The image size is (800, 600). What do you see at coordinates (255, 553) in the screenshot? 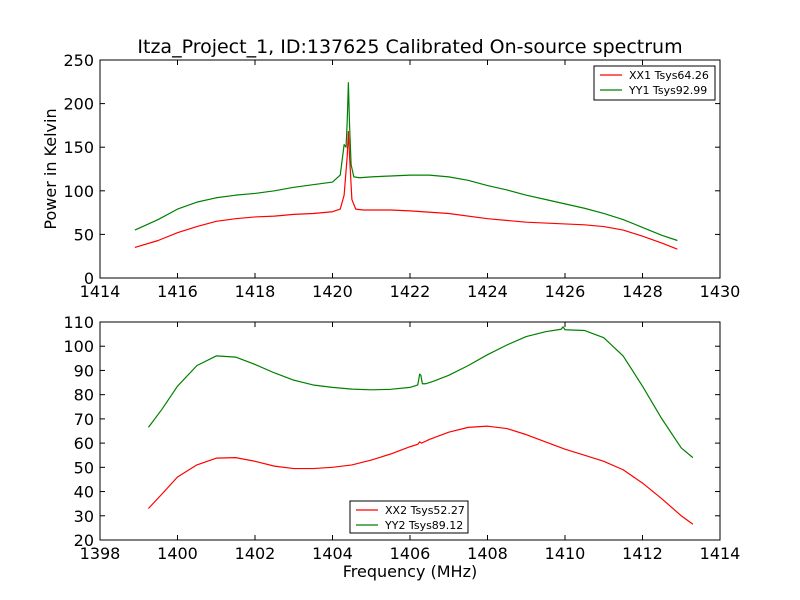
I see `x-tick-label: 1402` at bounding box center [255, 553].